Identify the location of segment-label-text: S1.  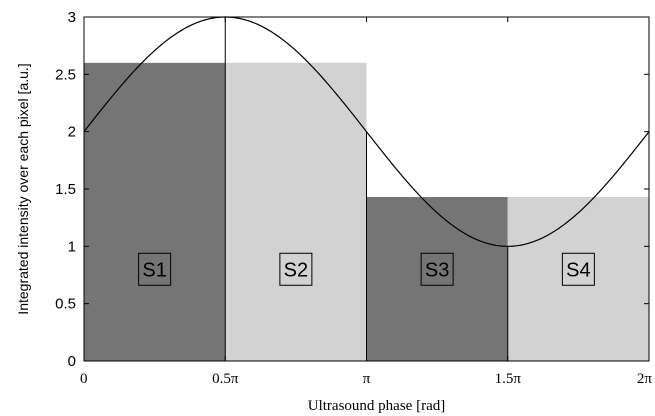
(154, 270).